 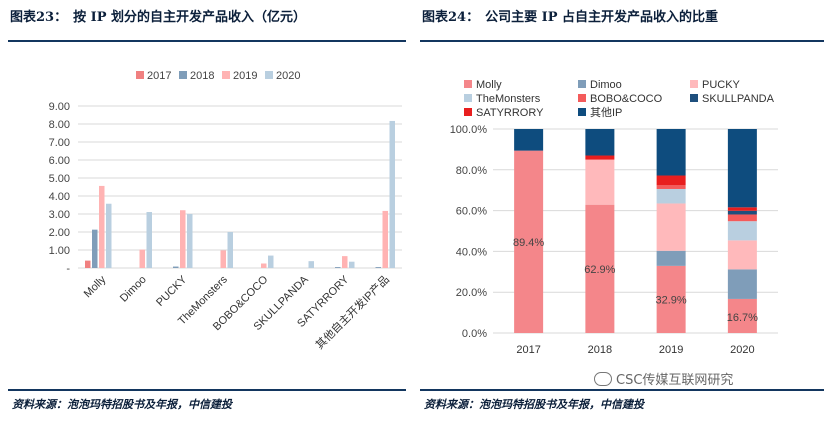 I want to click on right-legend-label: PUCKY, so click(x=721, y=85).